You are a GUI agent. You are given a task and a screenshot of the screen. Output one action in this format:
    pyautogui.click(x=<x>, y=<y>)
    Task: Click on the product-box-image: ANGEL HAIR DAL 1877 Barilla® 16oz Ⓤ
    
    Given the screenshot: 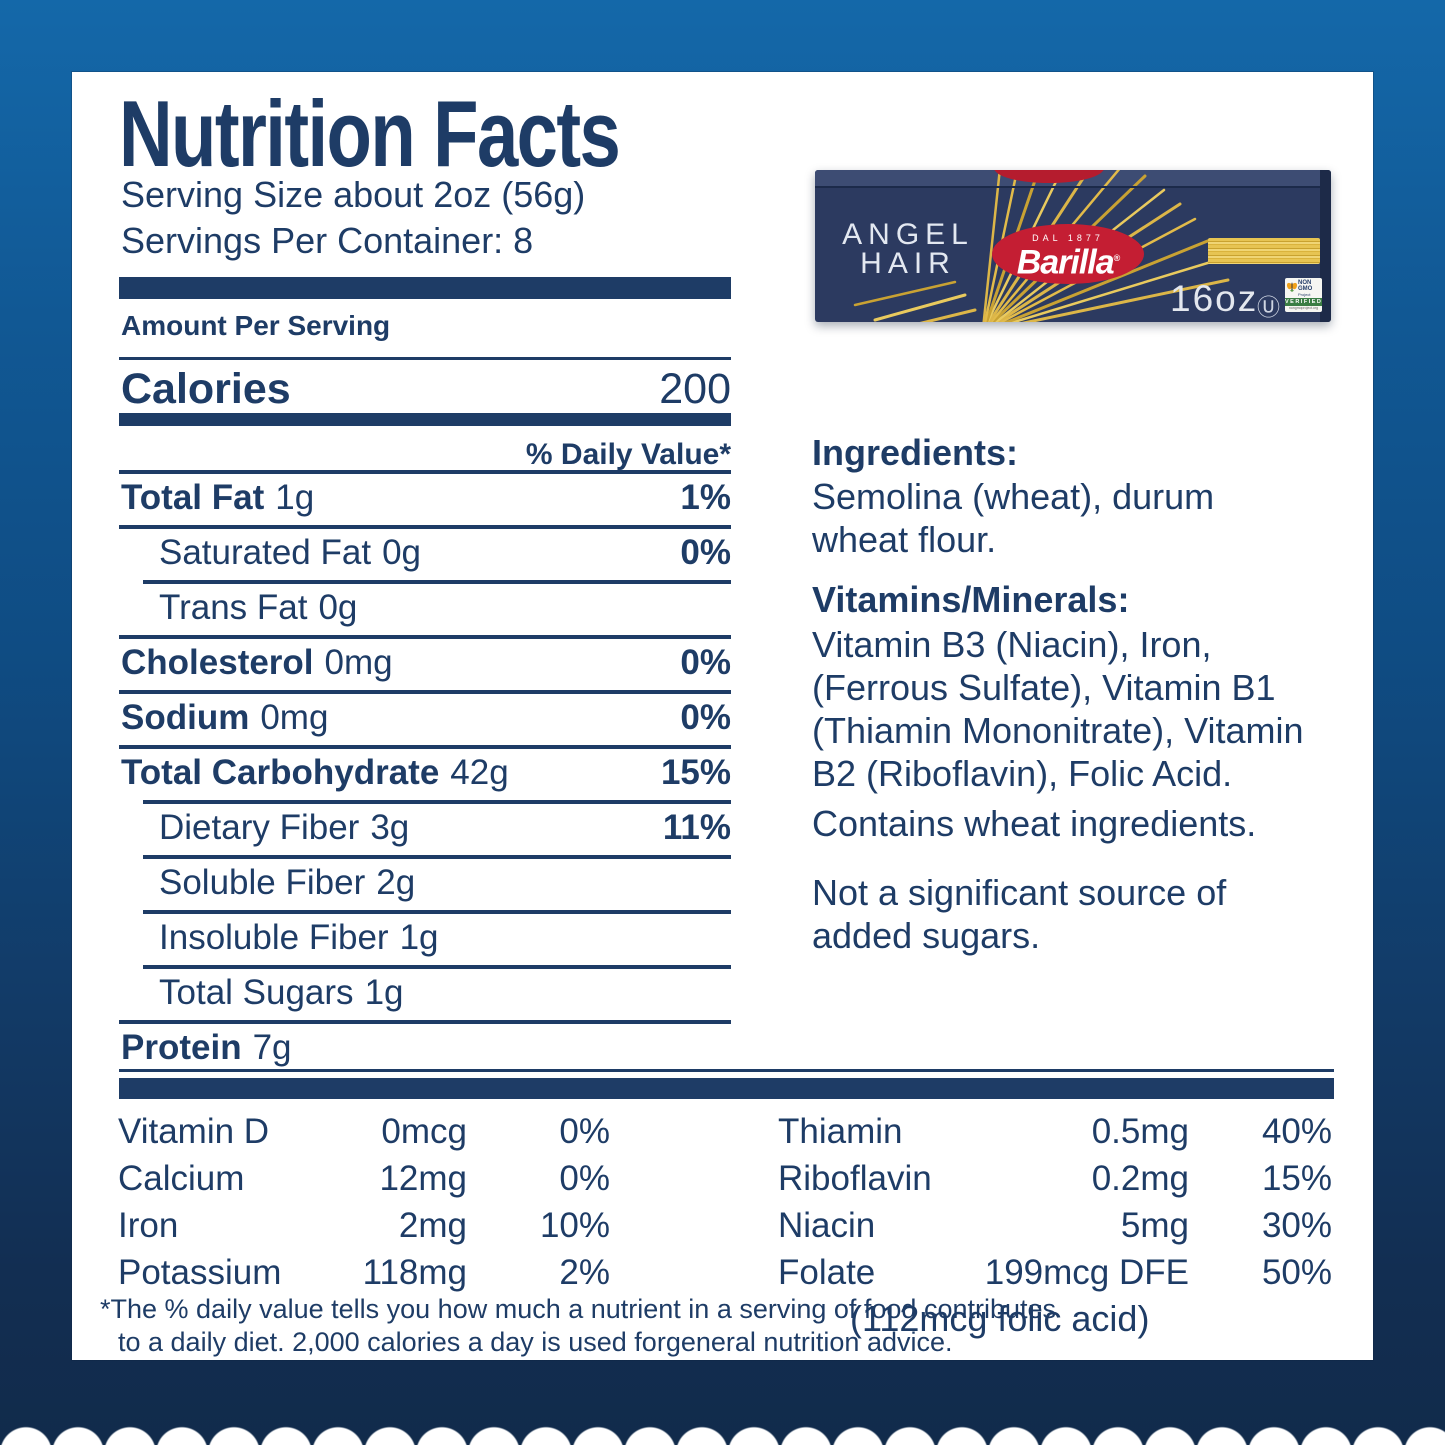 What is the action you would take?
    pyautogui.click(x=1073, y=246)
    